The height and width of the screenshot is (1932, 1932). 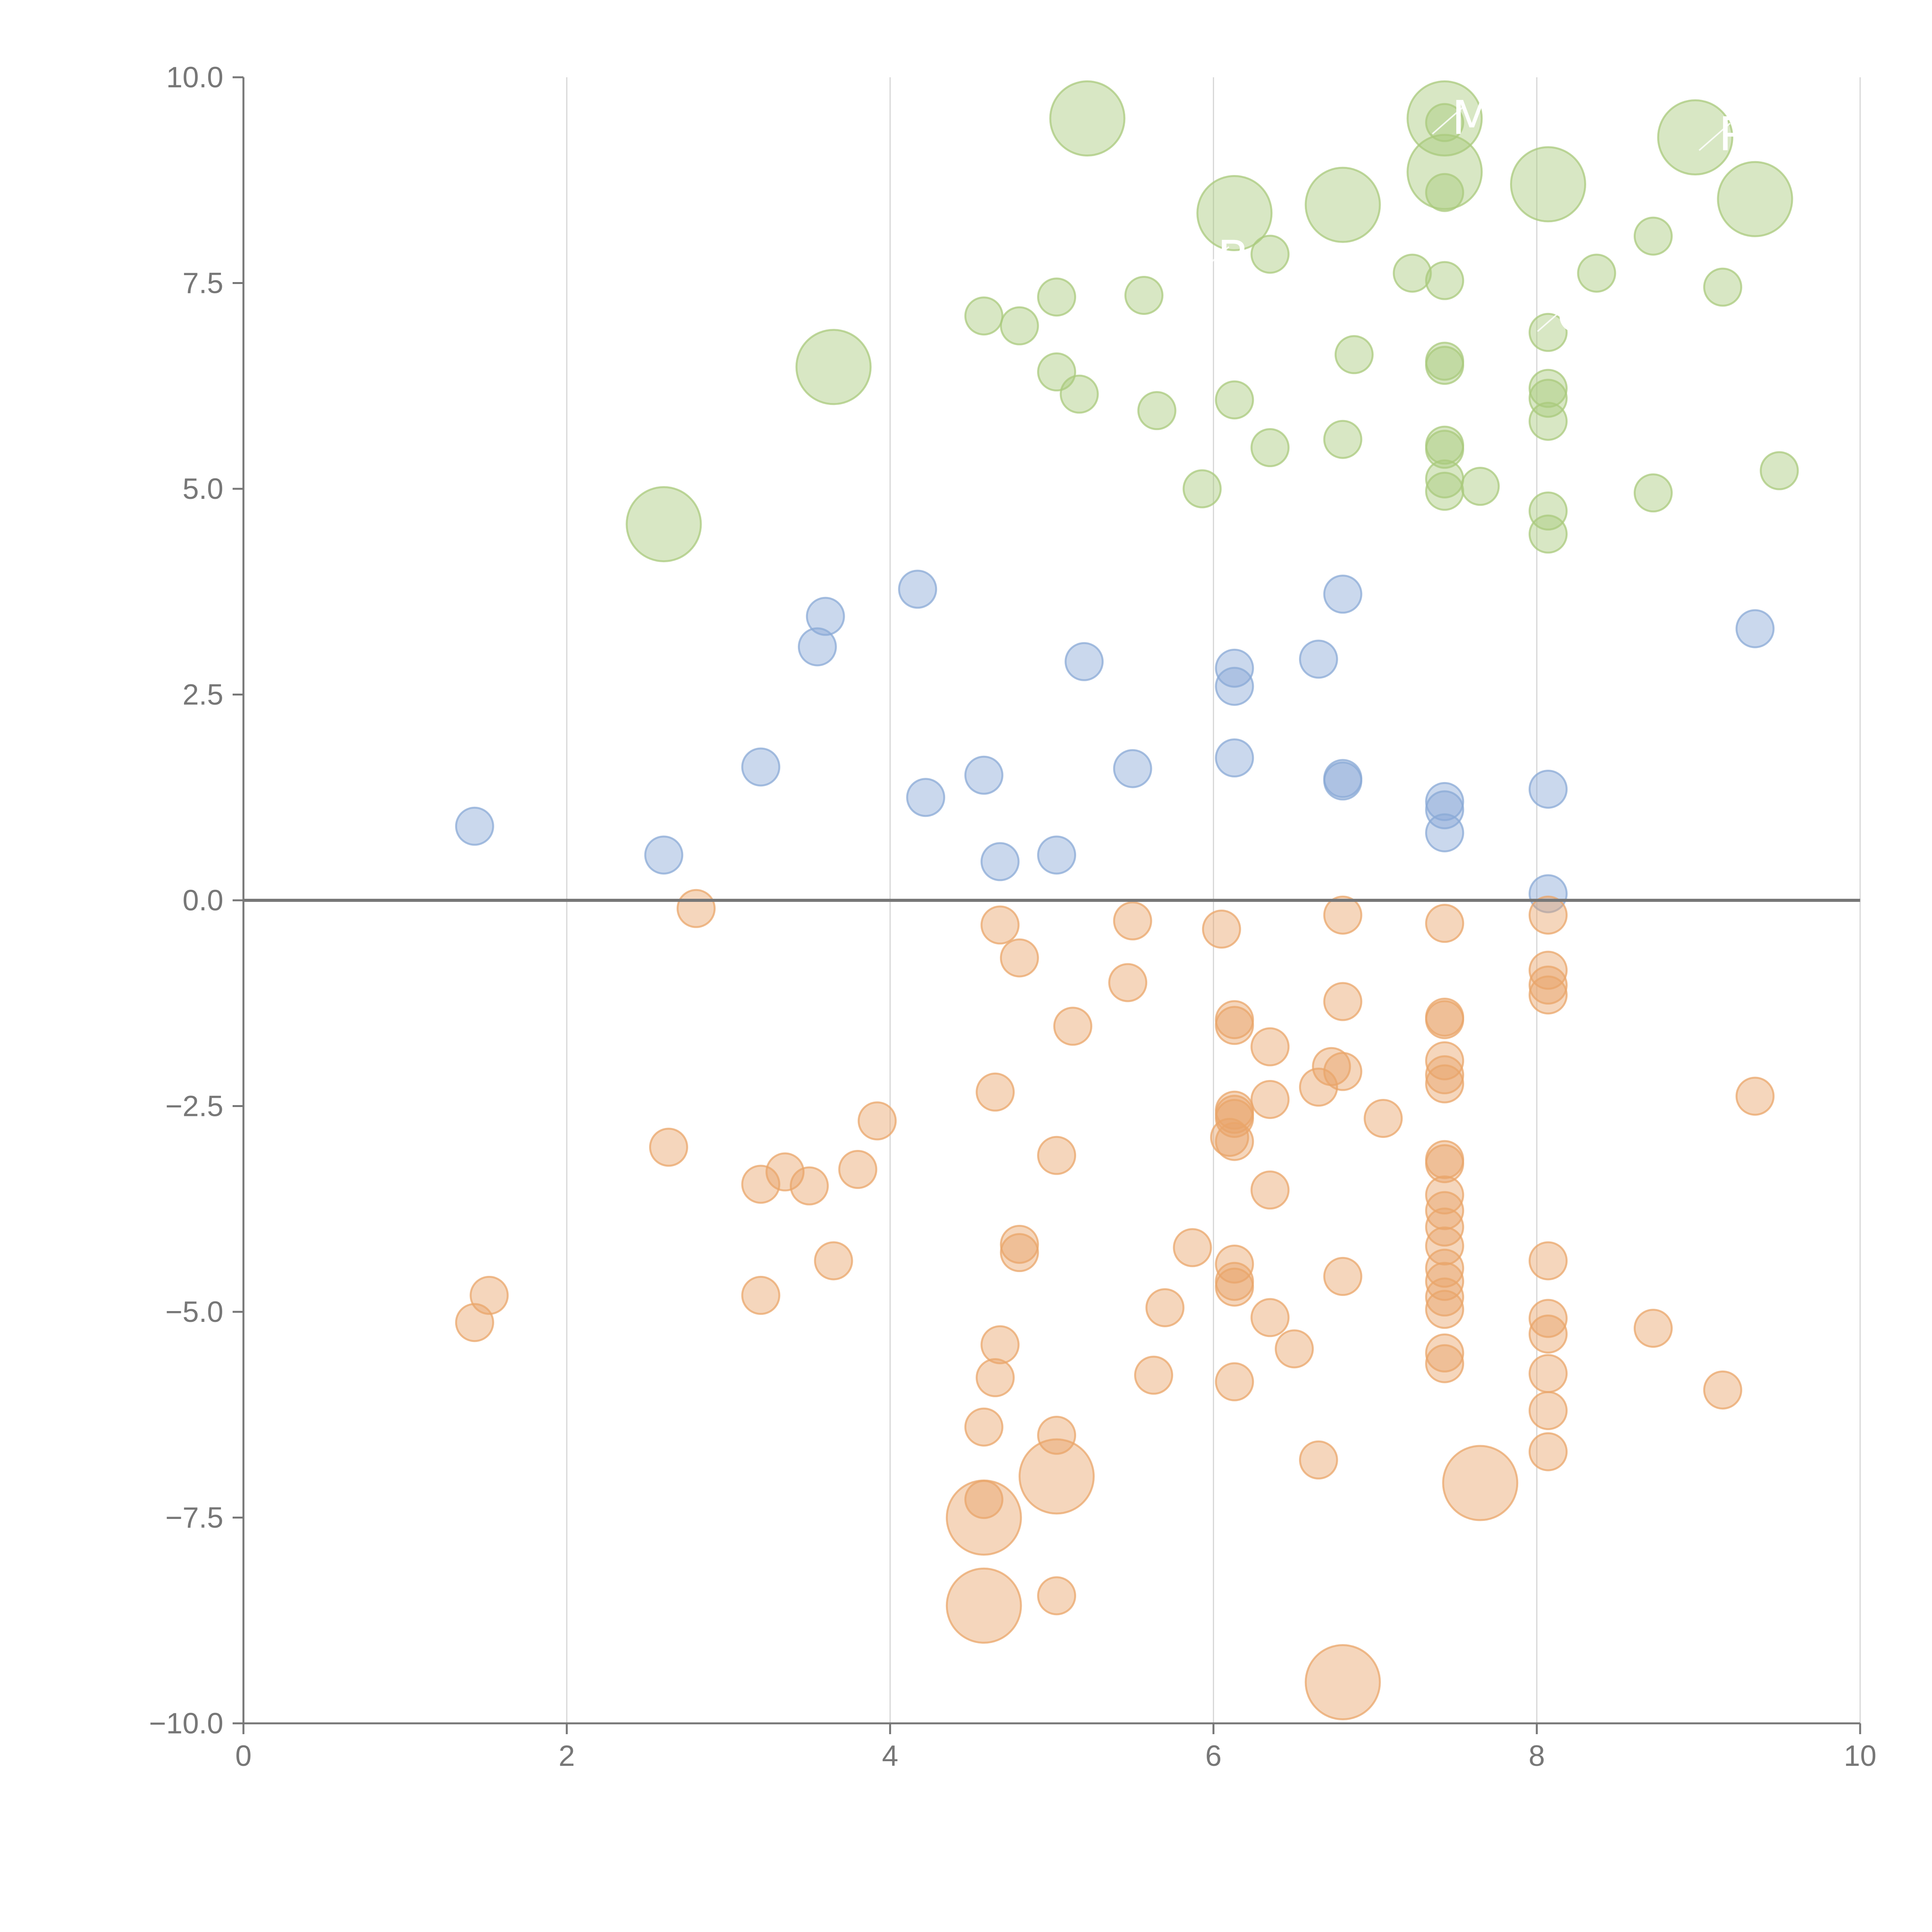 What do you see at coordinates (1860, 1756) in the screenshot?
I see `x-tick-label: 10` at bounding box center [1860, 1756].